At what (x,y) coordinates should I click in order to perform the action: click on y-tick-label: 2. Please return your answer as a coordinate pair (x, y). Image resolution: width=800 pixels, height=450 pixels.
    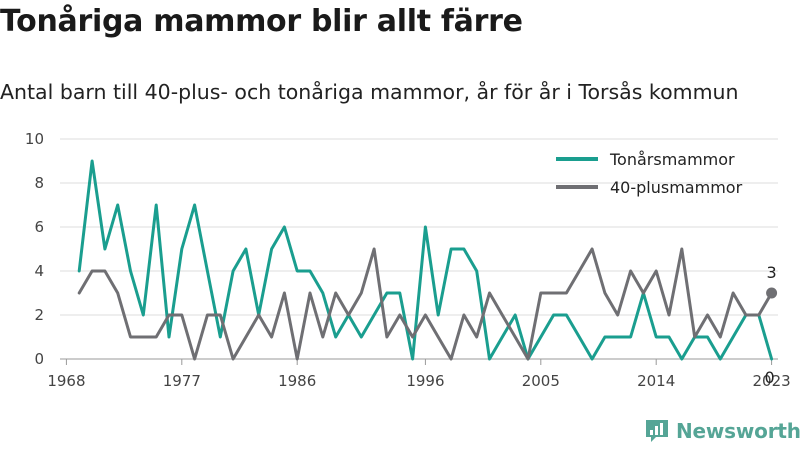
    Looking at the image, I should click on (39, 315).